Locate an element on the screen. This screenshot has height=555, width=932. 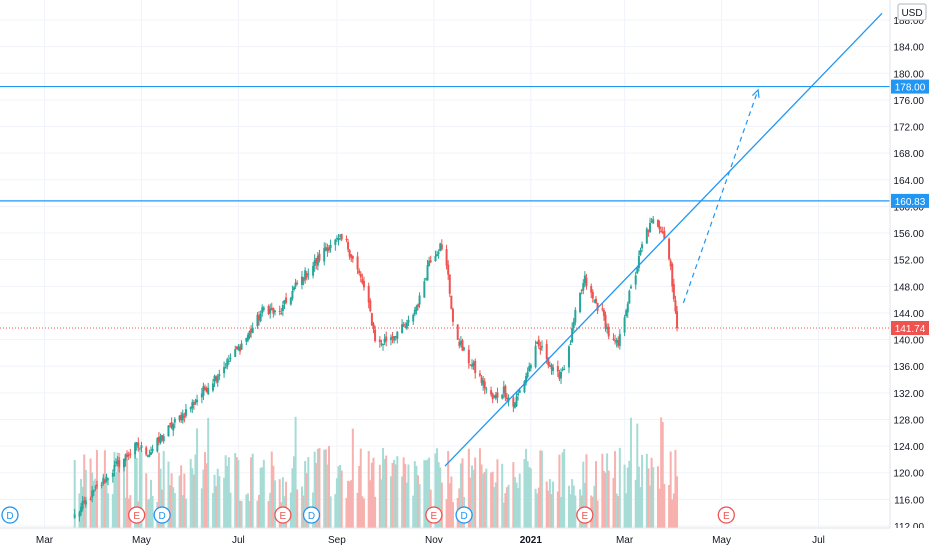
y-tick-label: 180.00 is located at coordinates (908, 74).